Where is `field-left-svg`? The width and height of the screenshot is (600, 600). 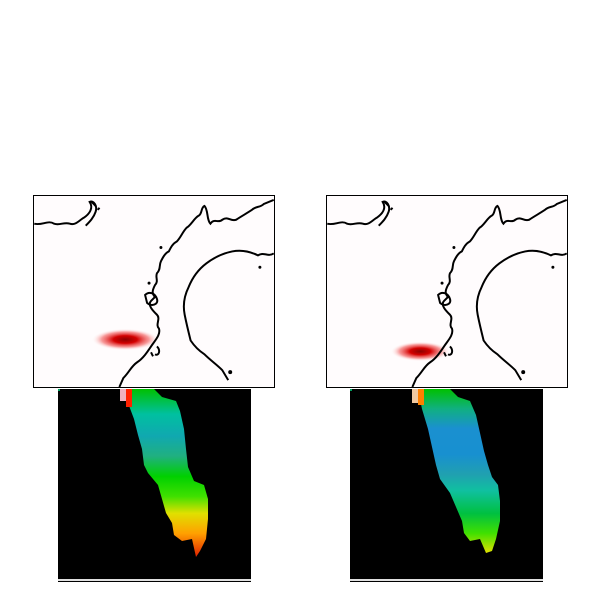
field-left-svg is located at coordinates (154, 485).